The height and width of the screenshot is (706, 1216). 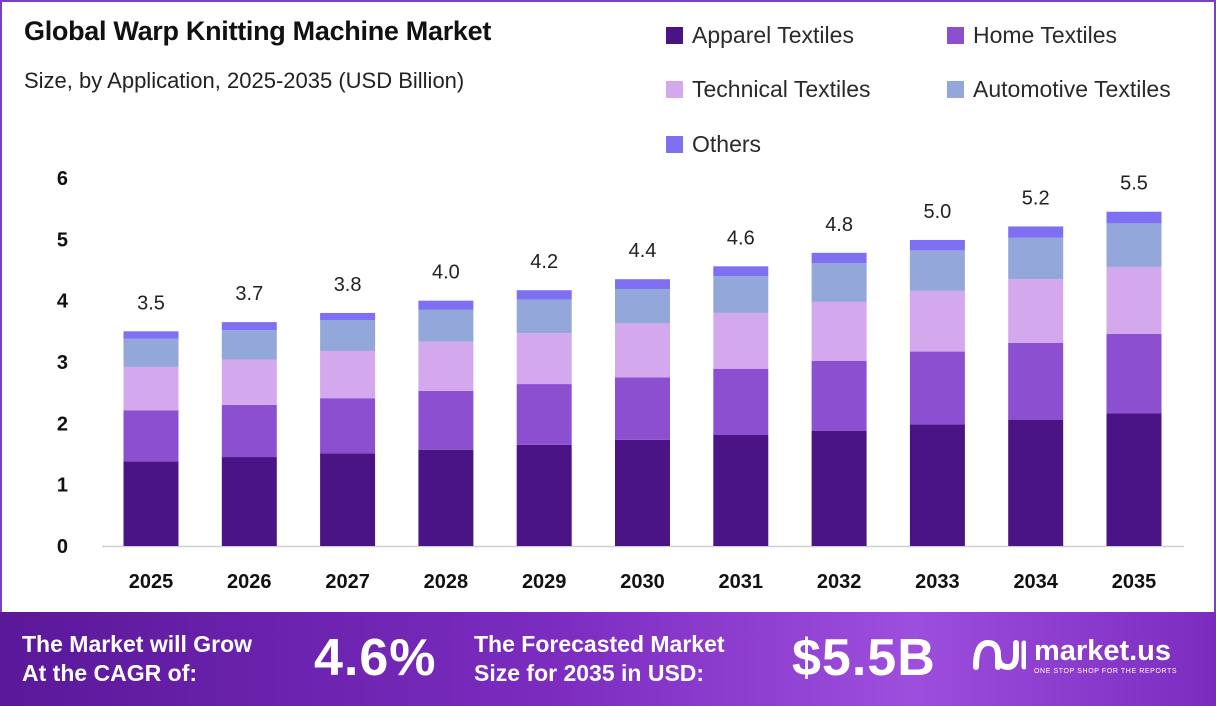 What do you see at coordinates (1035, 582) in the screenshot?
I see `x-tick-label: 2034` at bounding box center [1035, 582].